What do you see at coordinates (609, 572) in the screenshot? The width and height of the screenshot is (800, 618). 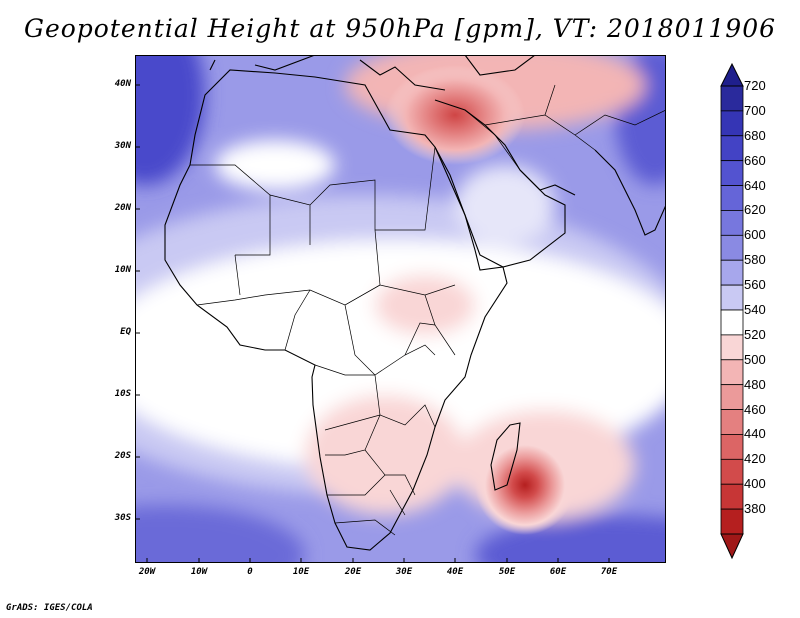 I see `lon-label-70e: 70E` at bounding box center [609, 572].